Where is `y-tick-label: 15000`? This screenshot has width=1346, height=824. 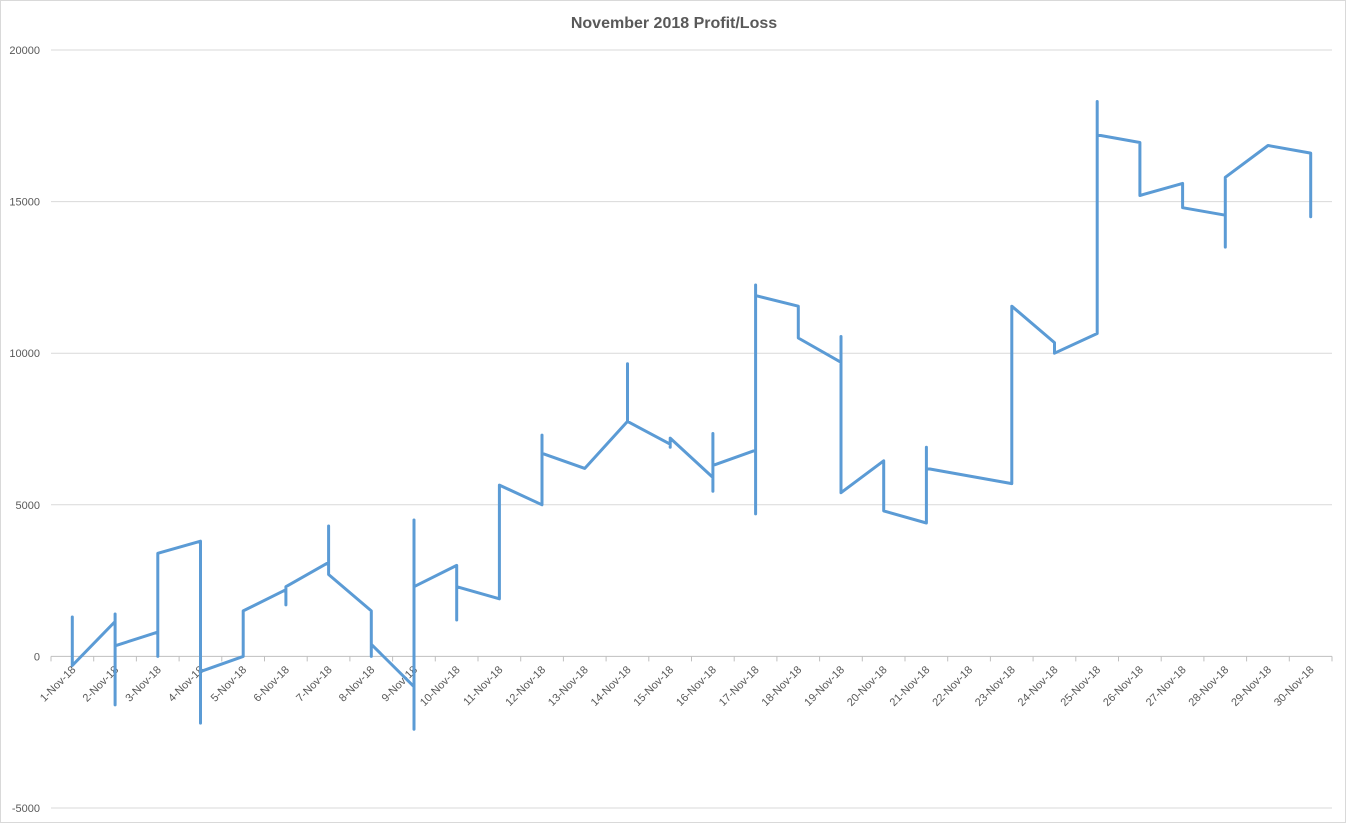
y-tick-label: 15000 is located at coordinates (24, 203).